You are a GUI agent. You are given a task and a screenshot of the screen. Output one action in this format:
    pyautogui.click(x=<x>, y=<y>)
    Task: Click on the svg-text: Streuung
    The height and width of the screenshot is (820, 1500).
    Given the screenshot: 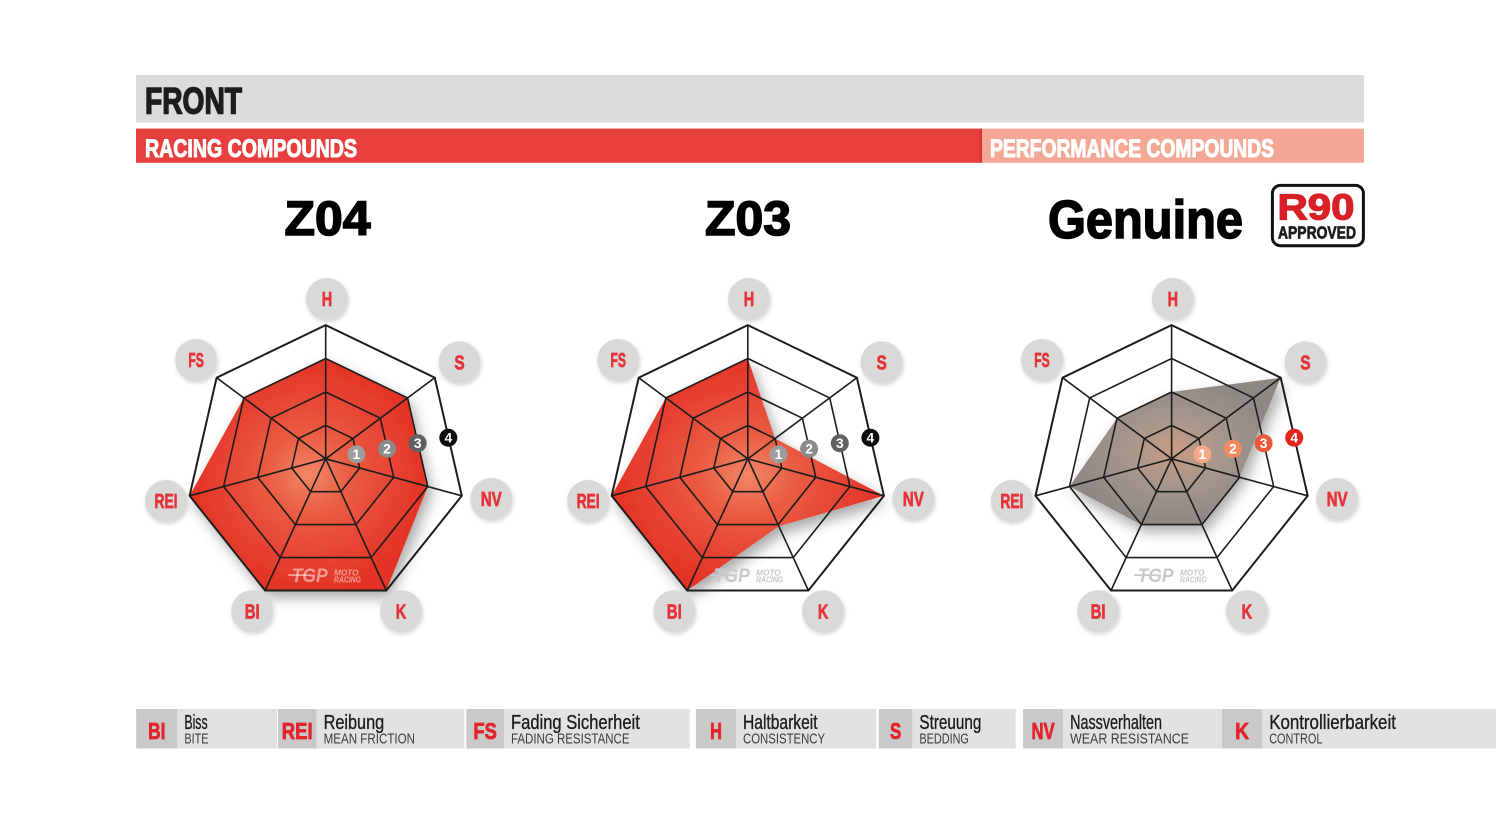 What is the action you would take?
    pyautogui.click(x=950, y=723)
    